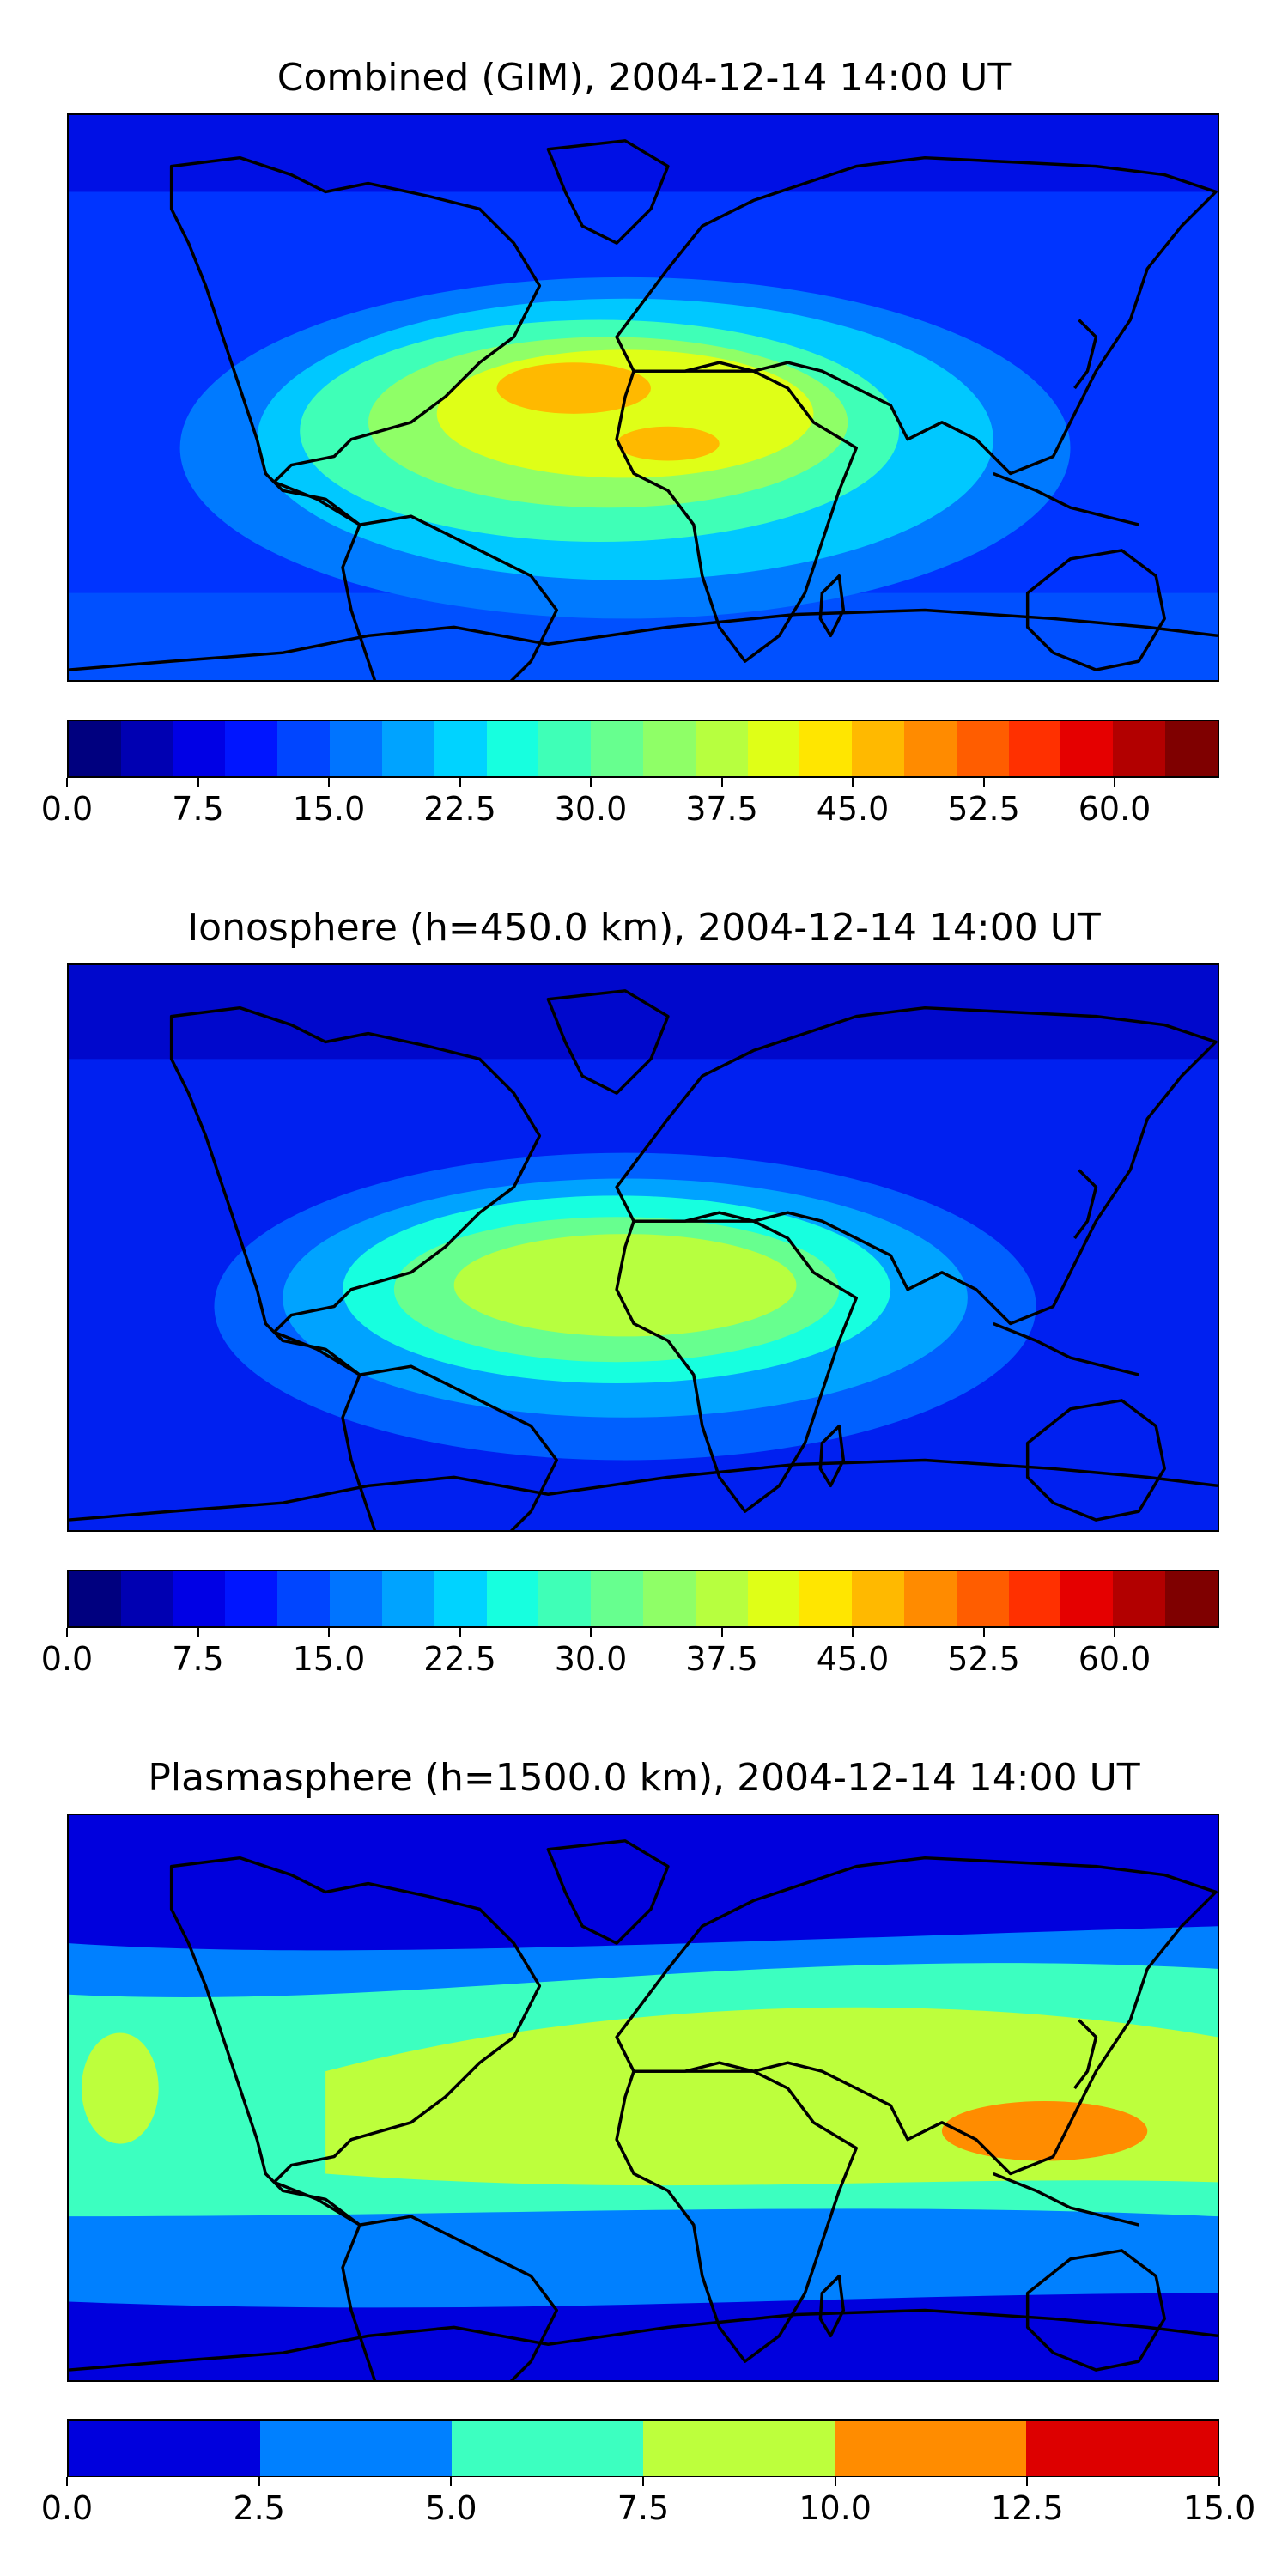 This screenshot has width=1288, height=2576. I want to click on colorbar-ticks: 0.0 2.5 5.0 7.5 10.0 12.5 15.0, so click(648, 2502).